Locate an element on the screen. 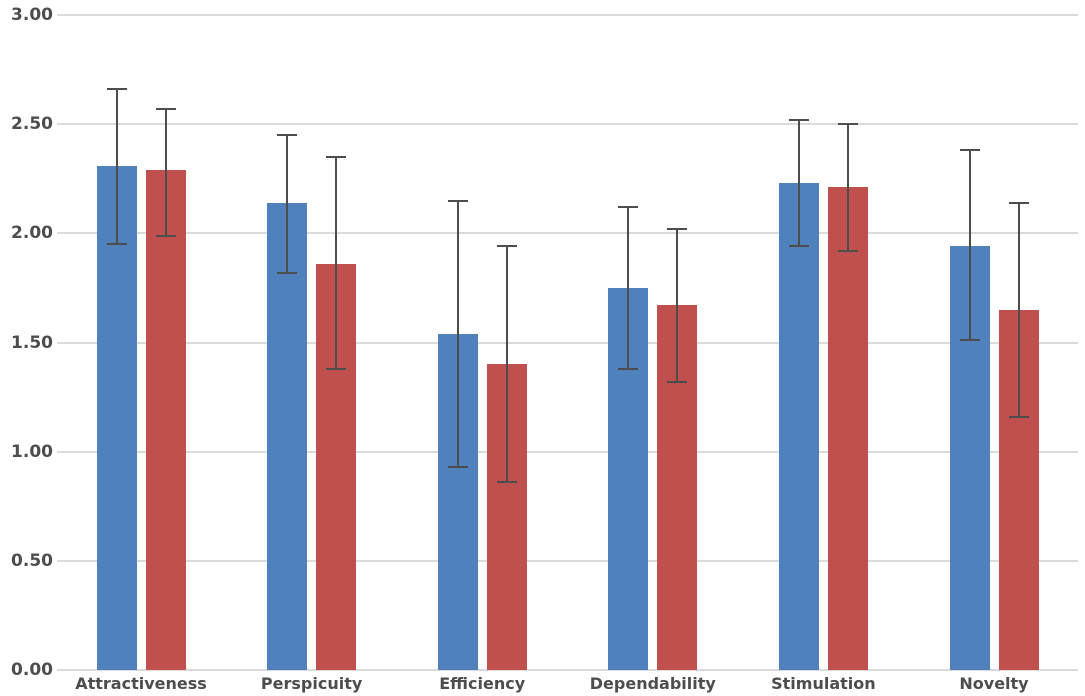 This screenshot has width=1085, height=696. x-category-label: Attractiveness is located at coordinates (141, 683).